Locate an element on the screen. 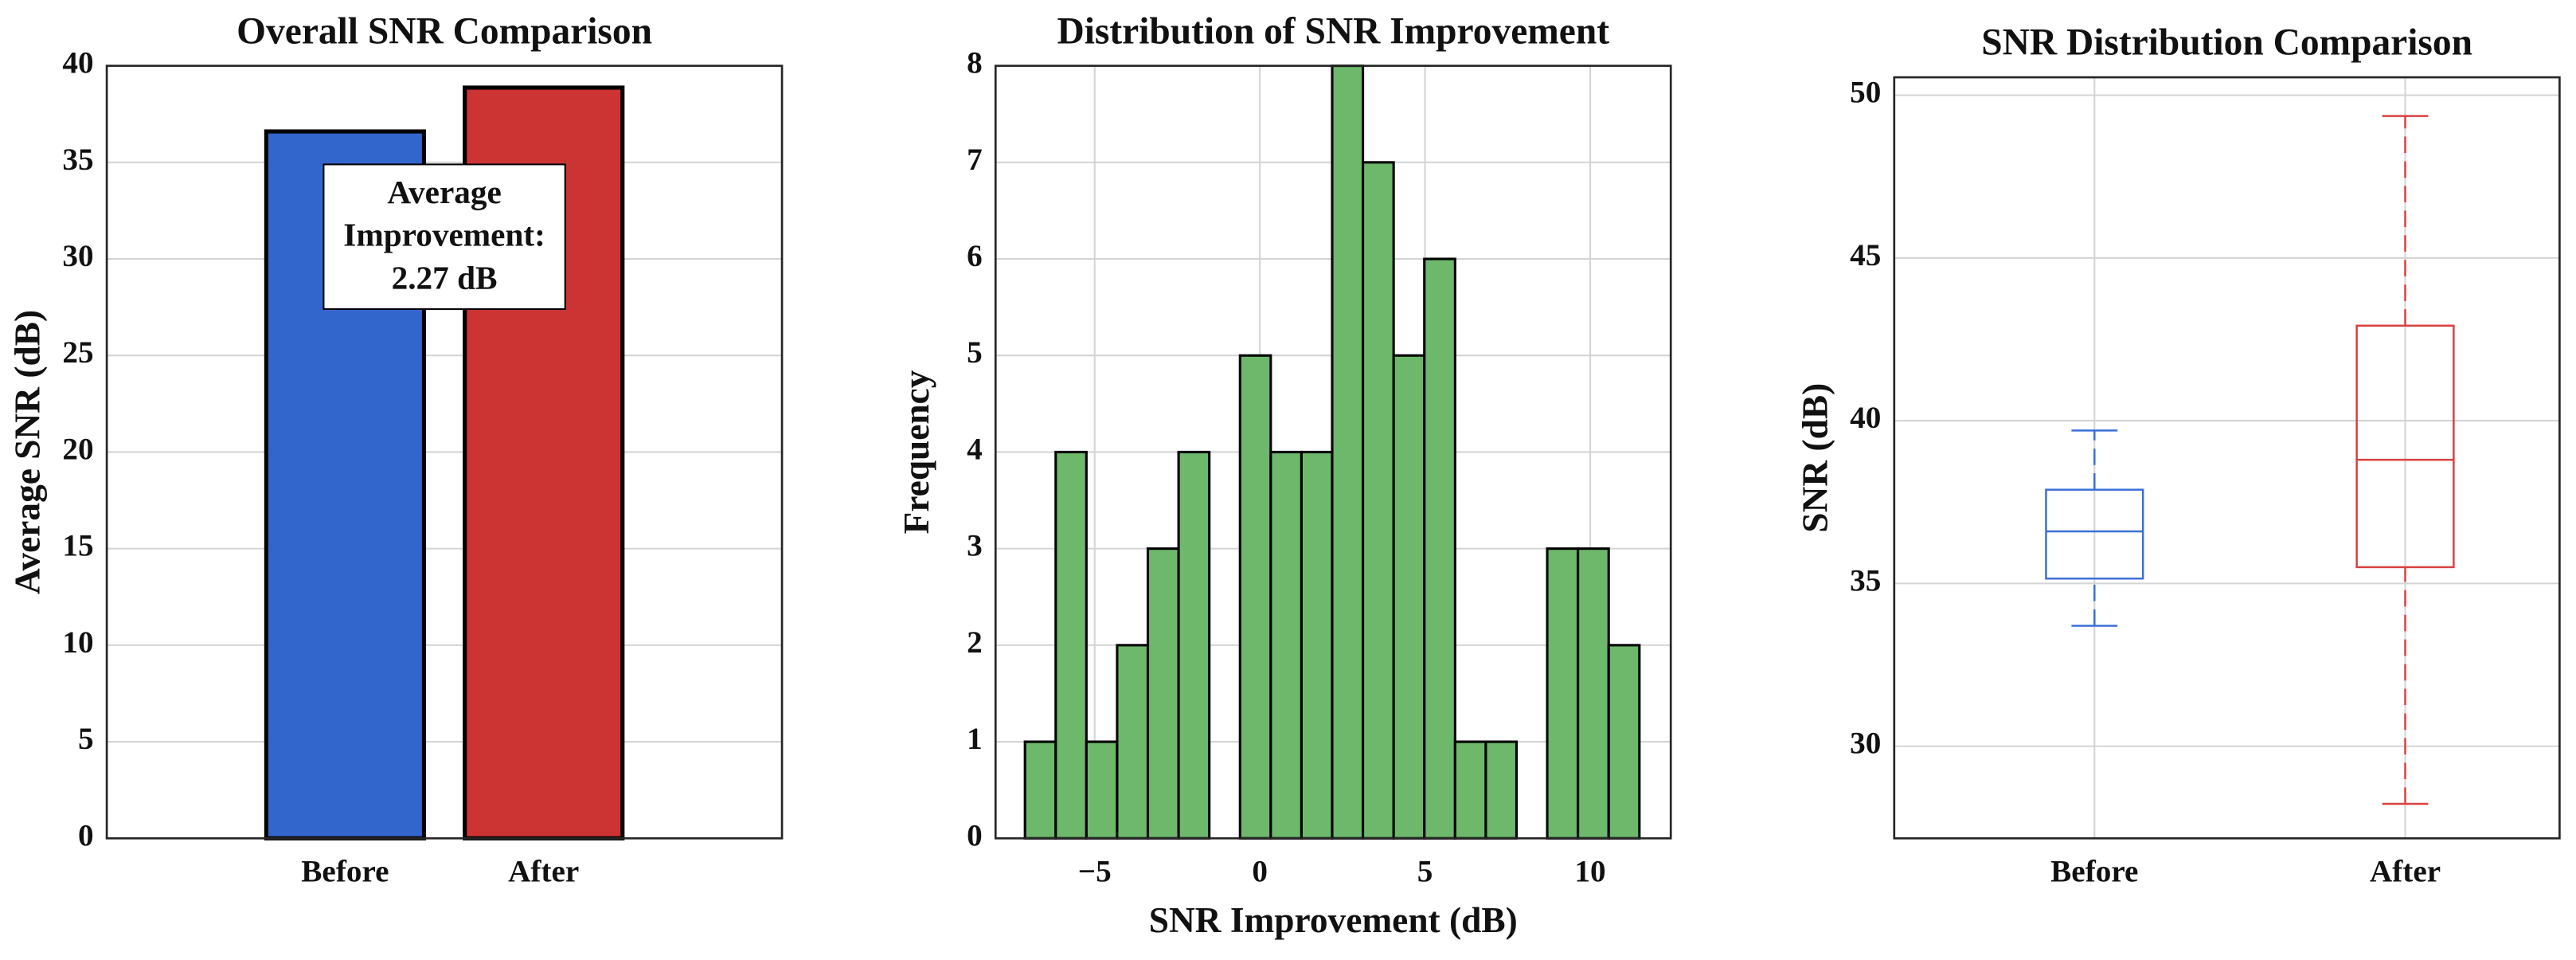 The height and width of the screenshot is (960, 2576). chart-title: Overall SNR Comparison is located at coordinates (444, 31).